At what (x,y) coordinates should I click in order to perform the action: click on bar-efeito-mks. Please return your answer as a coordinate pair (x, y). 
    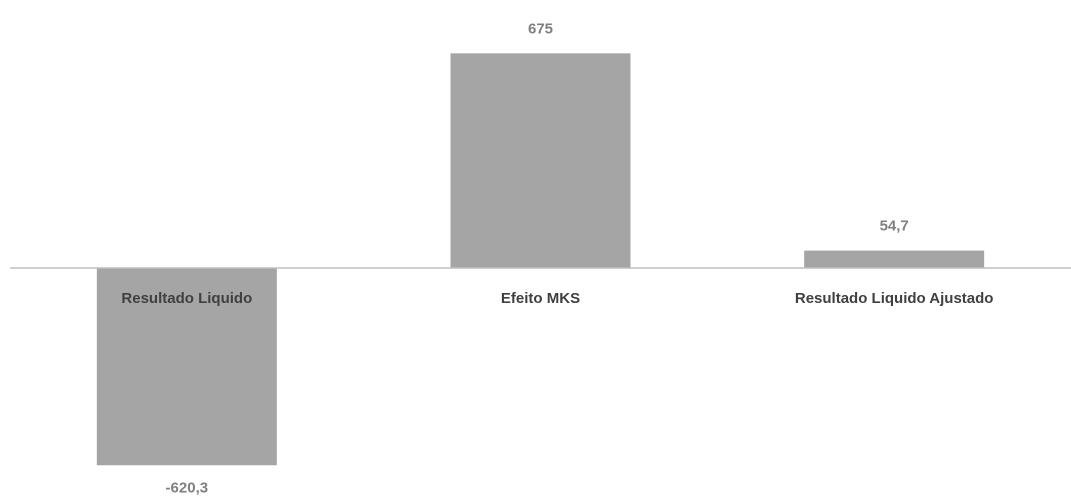
    Looking at the image, I should click on (540, 160).